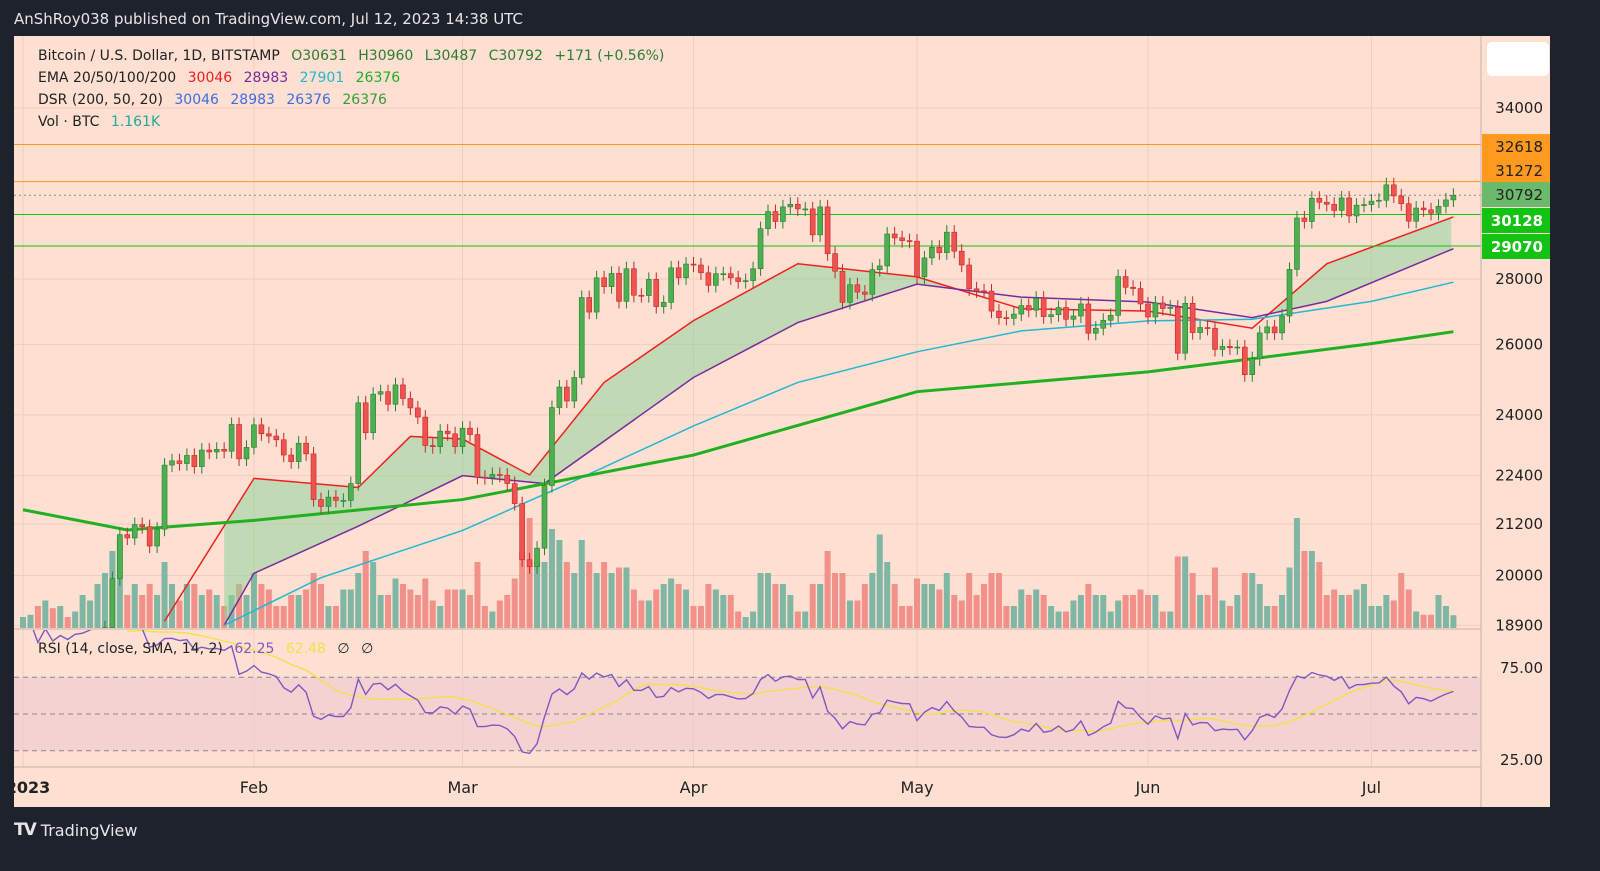 This screenshot has height=871, width=1600. I want to click on brand-name: TradingView, so click(89, 830).